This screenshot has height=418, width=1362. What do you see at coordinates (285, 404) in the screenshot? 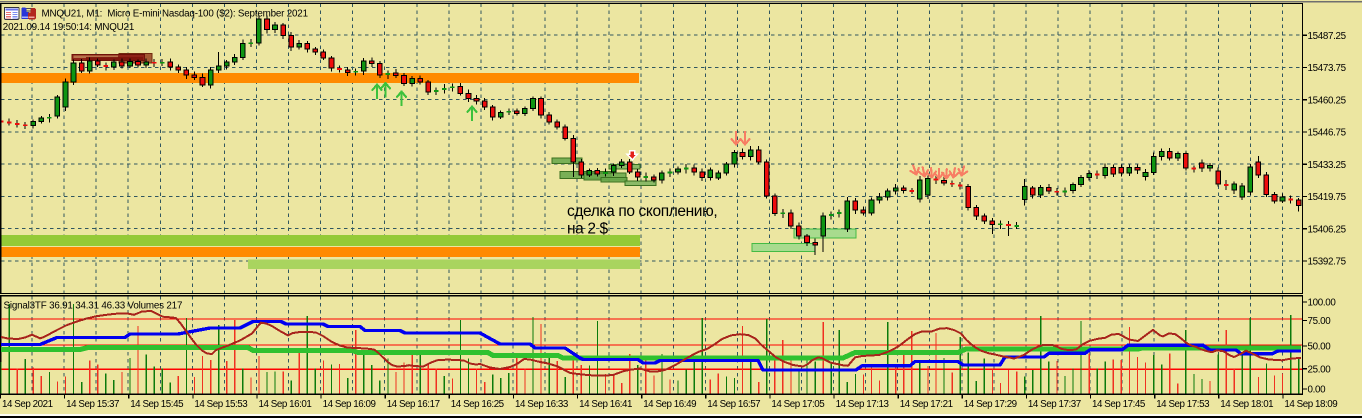
I see `svg-text: 14 Sep 16:01` at bounding box center [285, 404].